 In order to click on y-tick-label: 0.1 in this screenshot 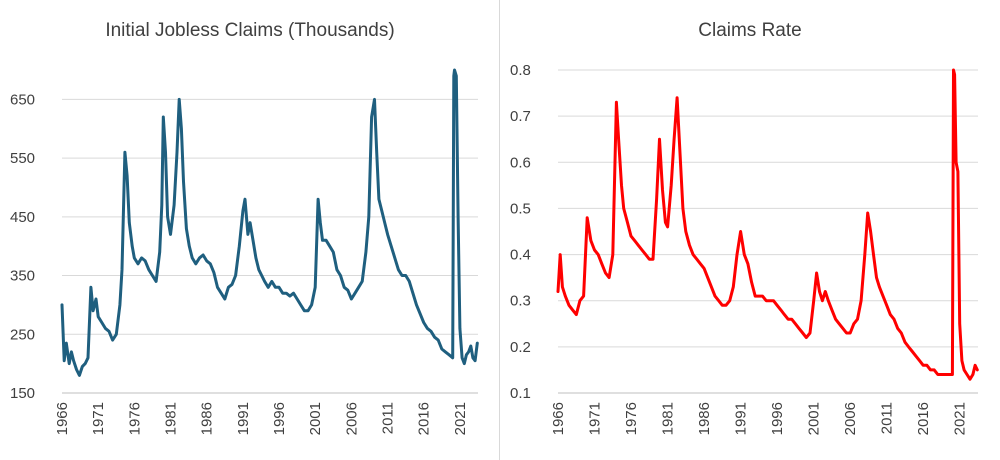, I will do `click(520, 393)`.